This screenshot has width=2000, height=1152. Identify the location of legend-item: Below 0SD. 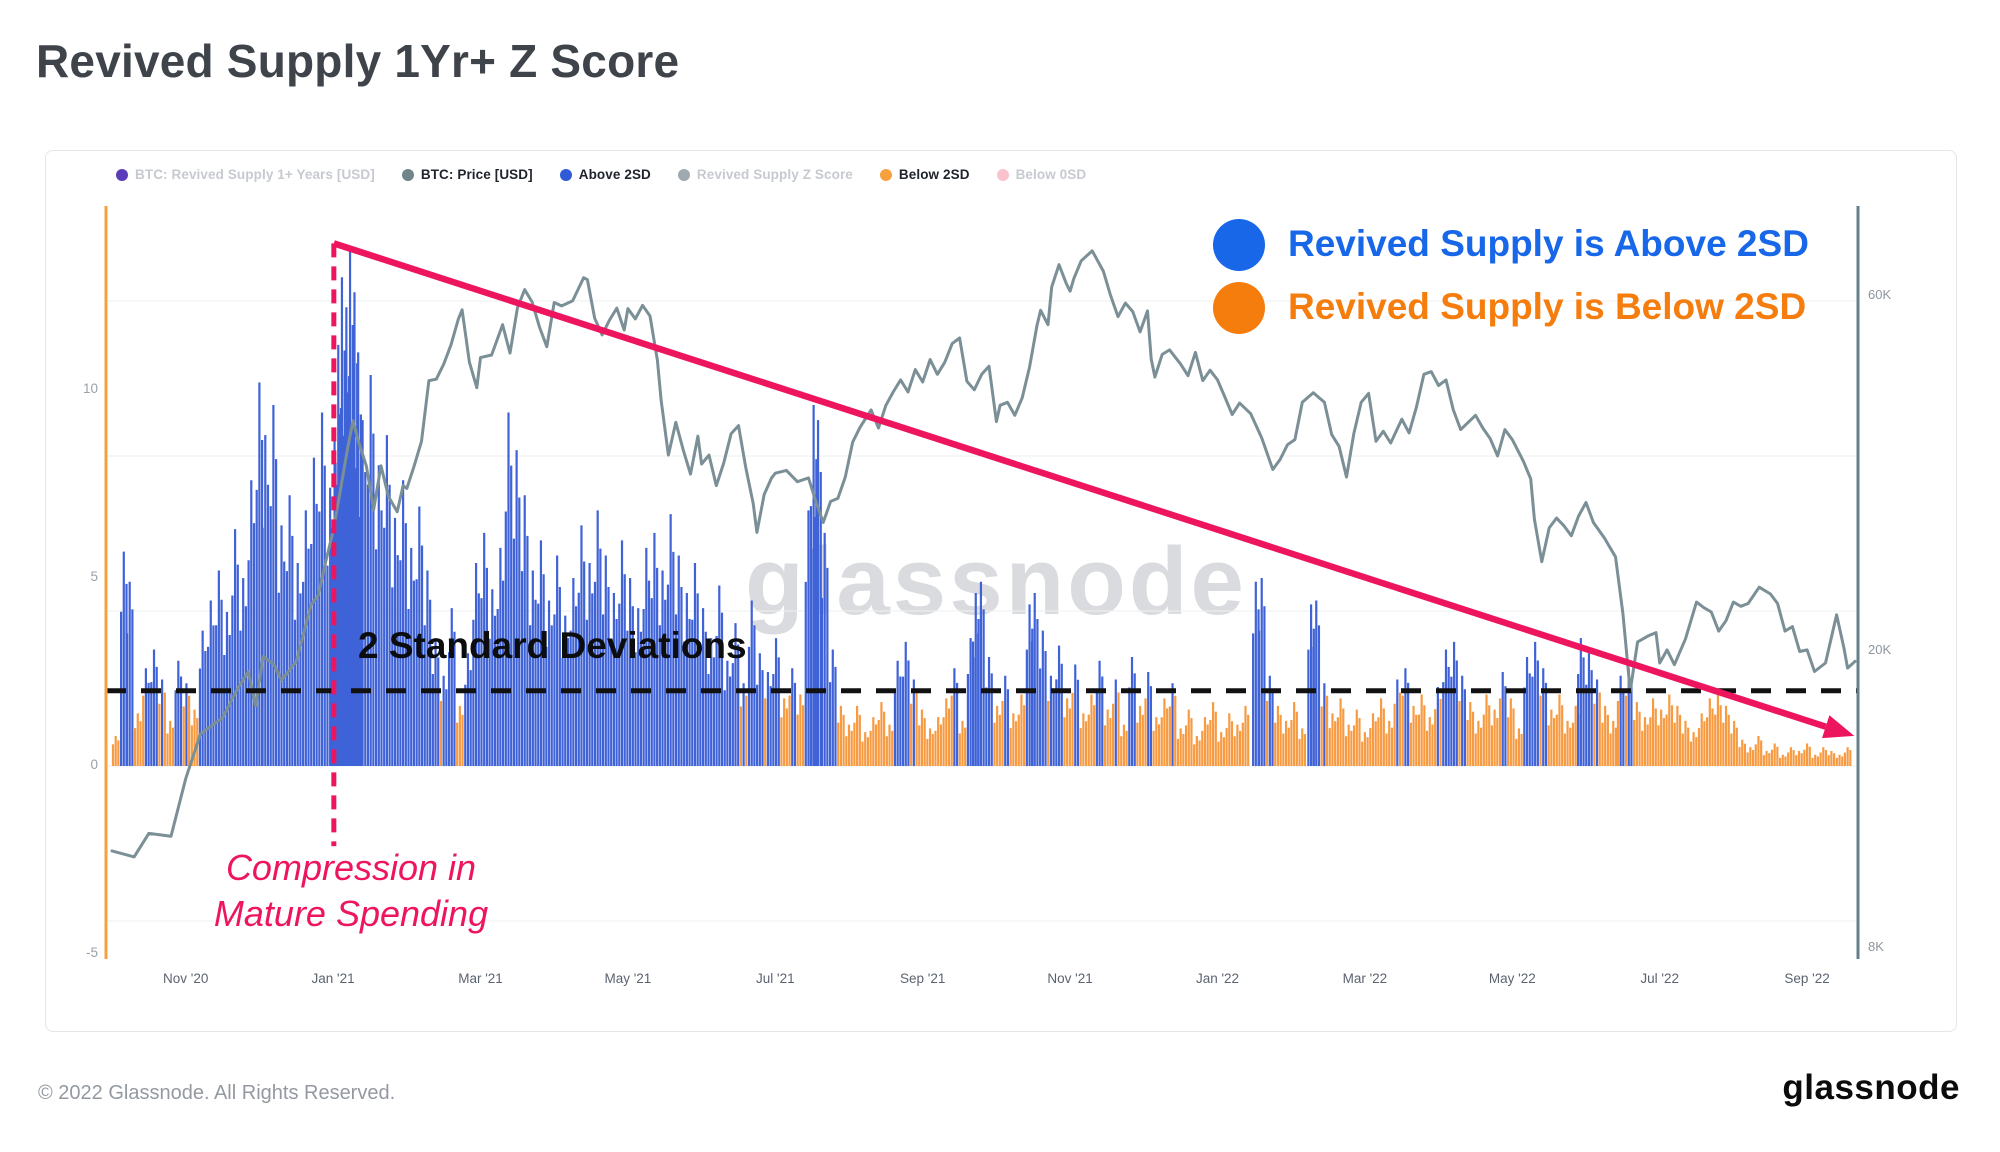
(1041, 174).